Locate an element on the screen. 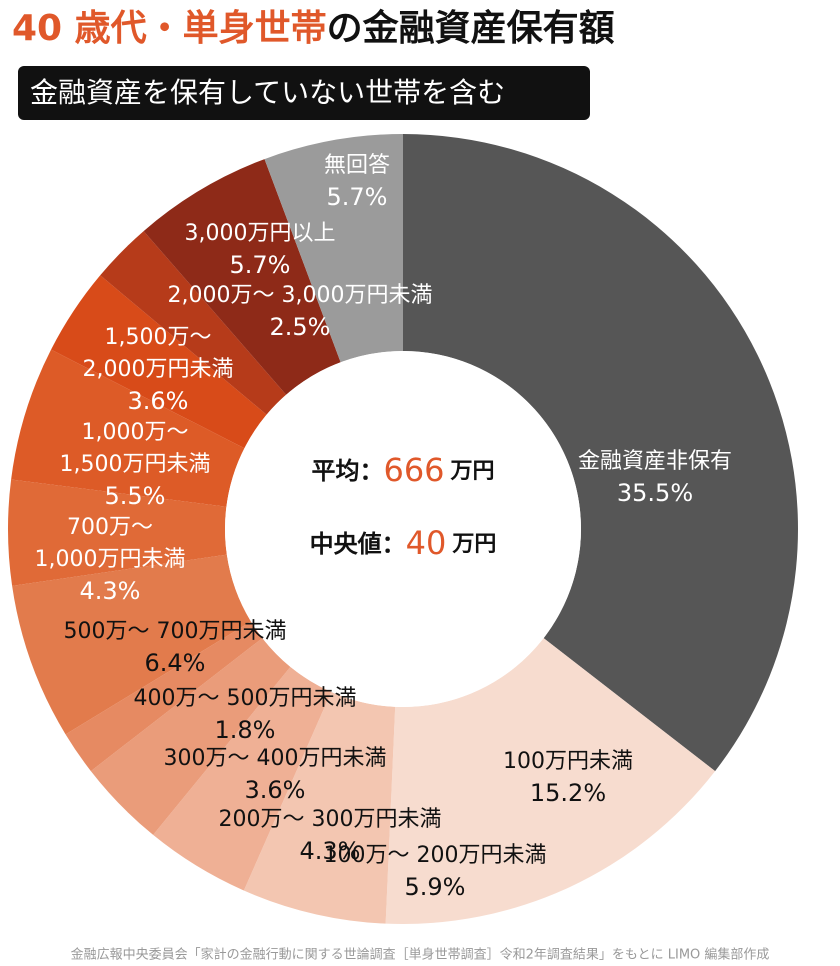 This screenshot has height=966, width=840. title-rest: の金融資産保有額 is located at coordinates (471, 28).